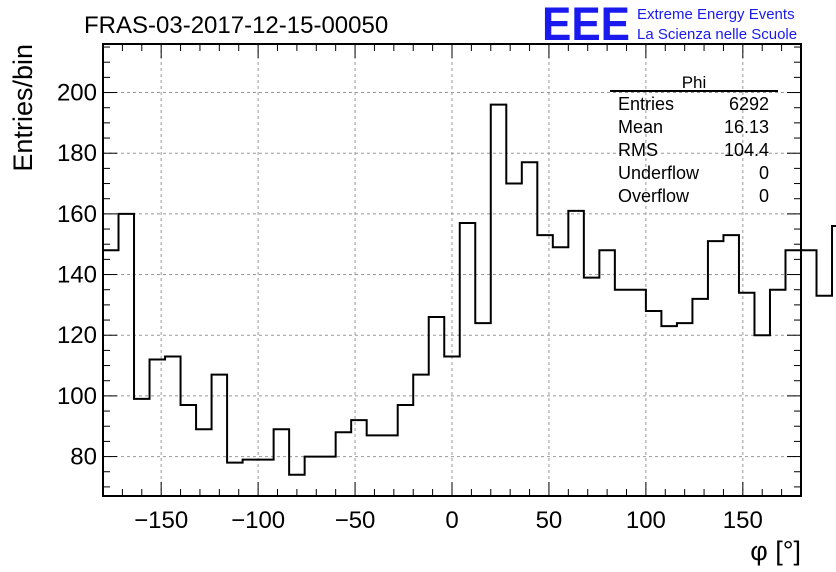  I want to click on x-tick-label: 150, so click(743, 520).